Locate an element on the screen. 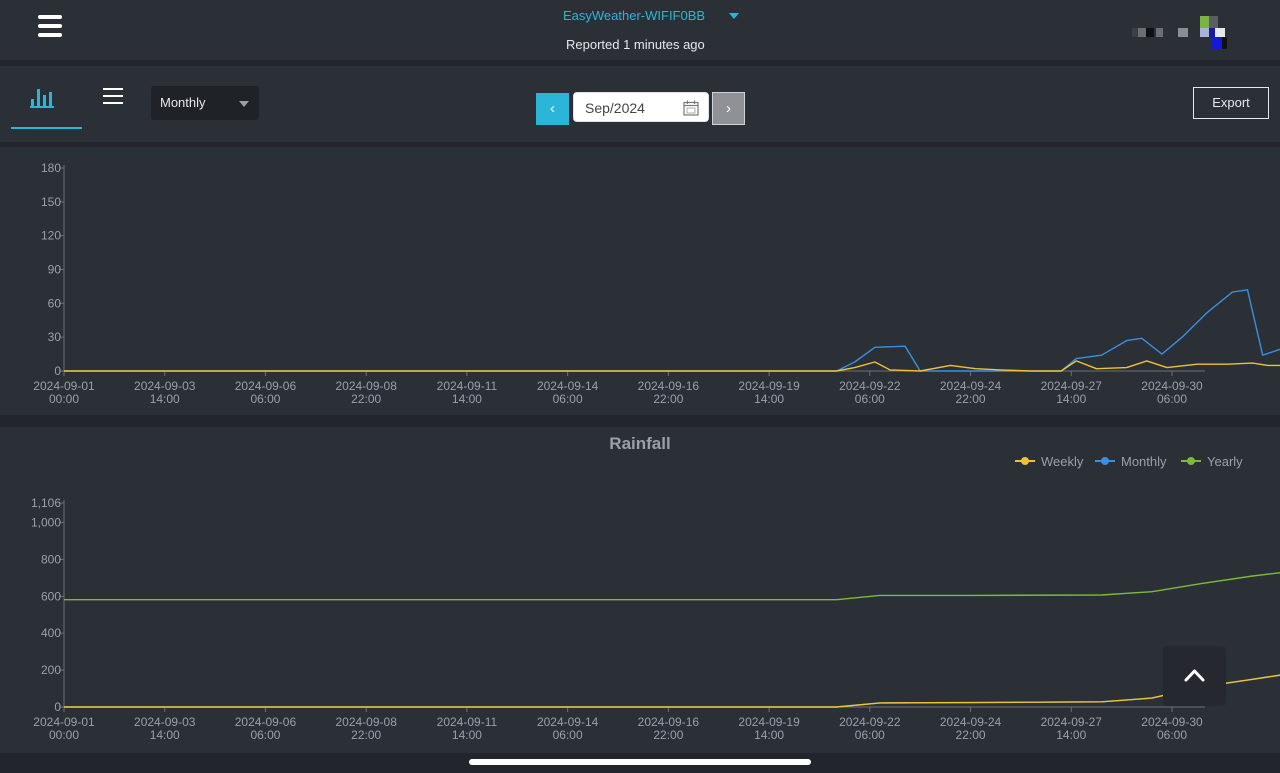  device-selector: EasyWeather-WIFIF0BB is located at coordinates (634, 15).